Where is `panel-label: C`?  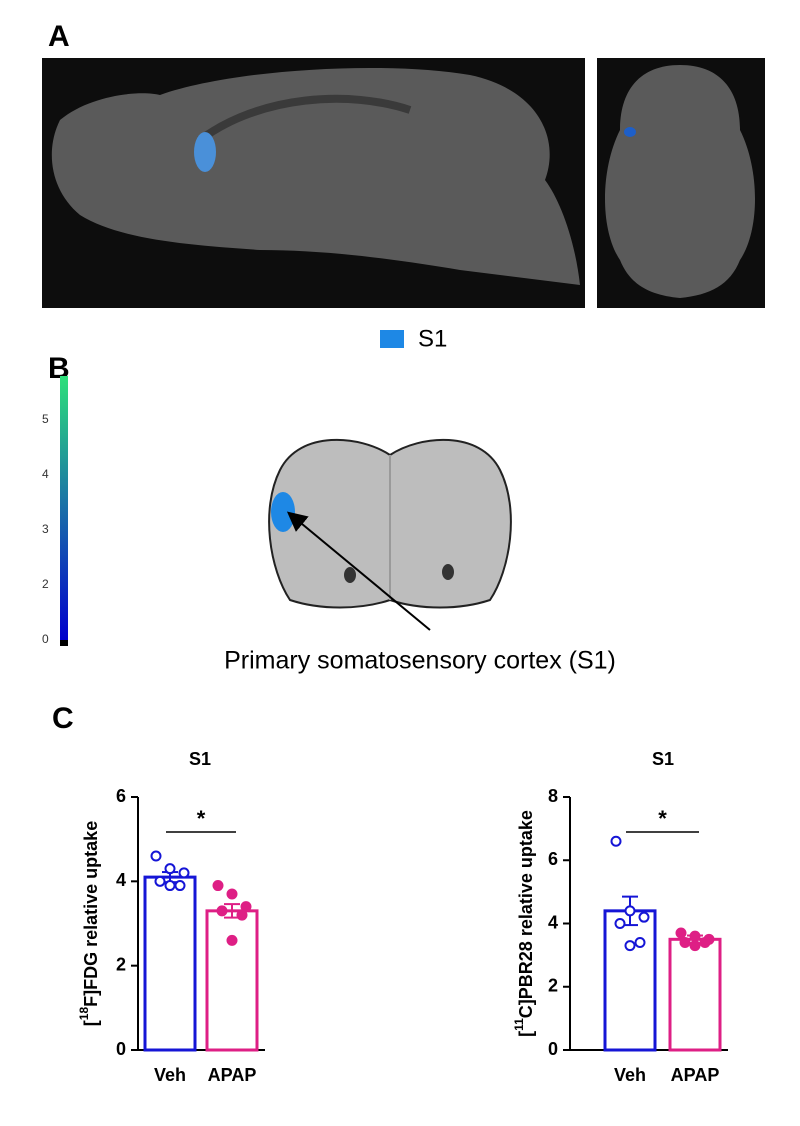
panel-label: C is located at coordinates (63, 718).